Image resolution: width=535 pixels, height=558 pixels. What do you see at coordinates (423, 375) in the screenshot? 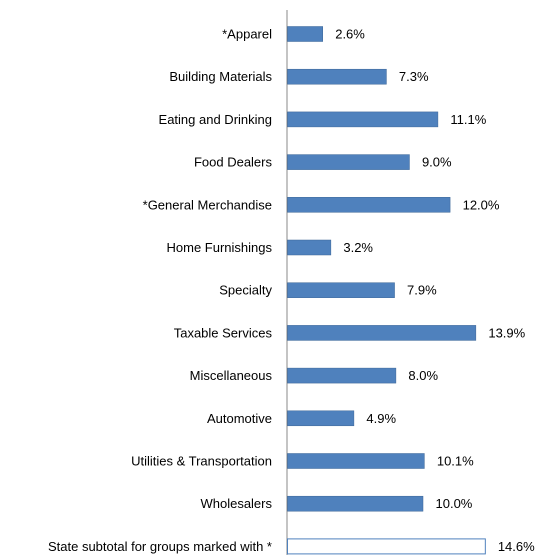
I see `value-label-8: 8.0%` at bounding box center [423, 375].